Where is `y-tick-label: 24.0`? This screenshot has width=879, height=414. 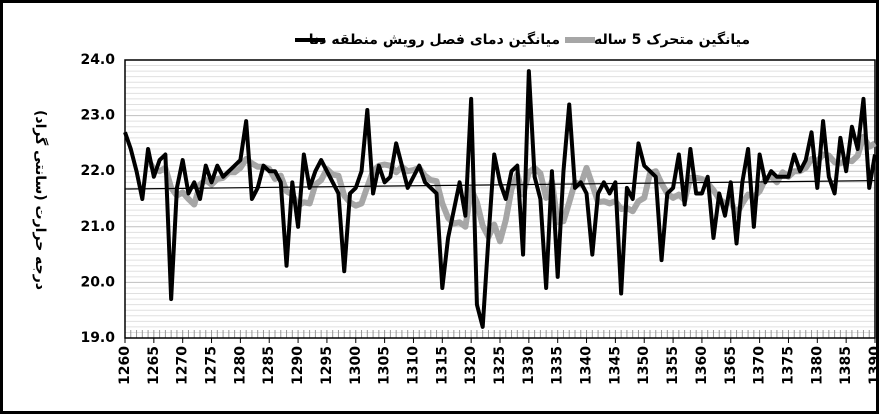
y-tick-label: 24.0 is located at coordinates (97, 60).